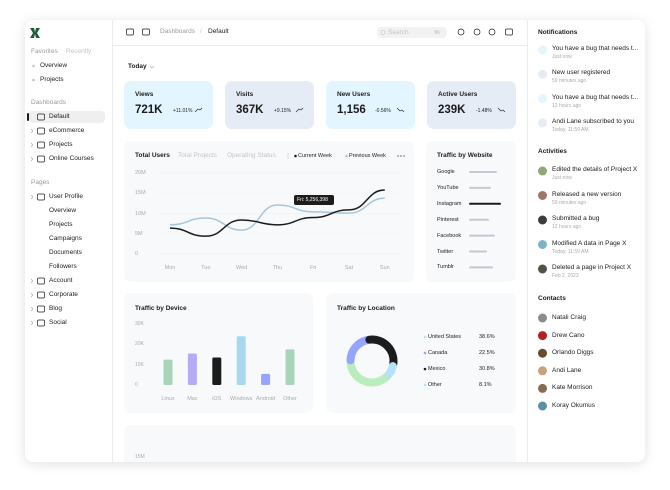  What do you see at coordinates (576, 218) in the screenshot?
I see `activity-text: Submitted a bug` at bounding box center [576, 218].